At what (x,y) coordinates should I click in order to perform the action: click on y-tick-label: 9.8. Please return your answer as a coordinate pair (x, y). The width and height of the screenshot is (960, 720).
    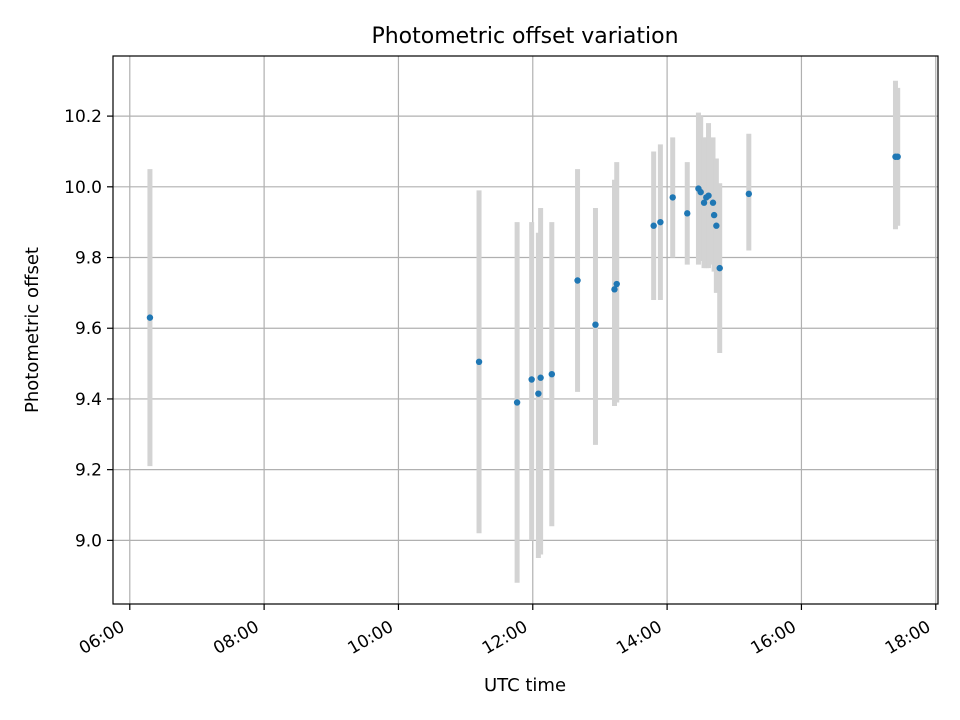
    Looking at the image, I should click on (88, 259).